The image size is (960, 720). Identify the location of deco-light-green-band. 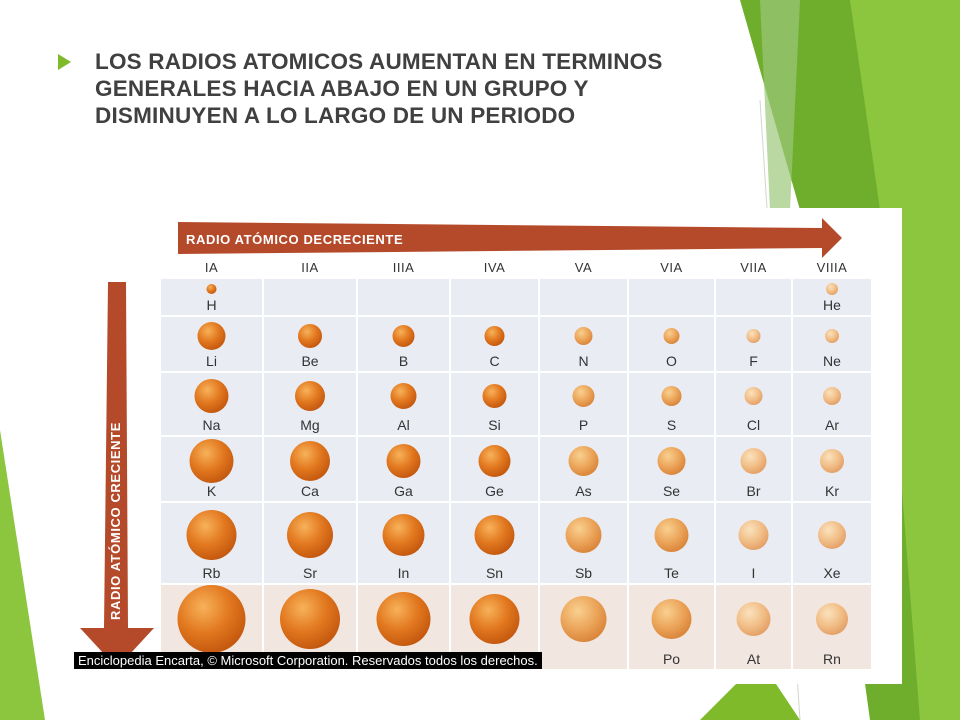
(905, 360).